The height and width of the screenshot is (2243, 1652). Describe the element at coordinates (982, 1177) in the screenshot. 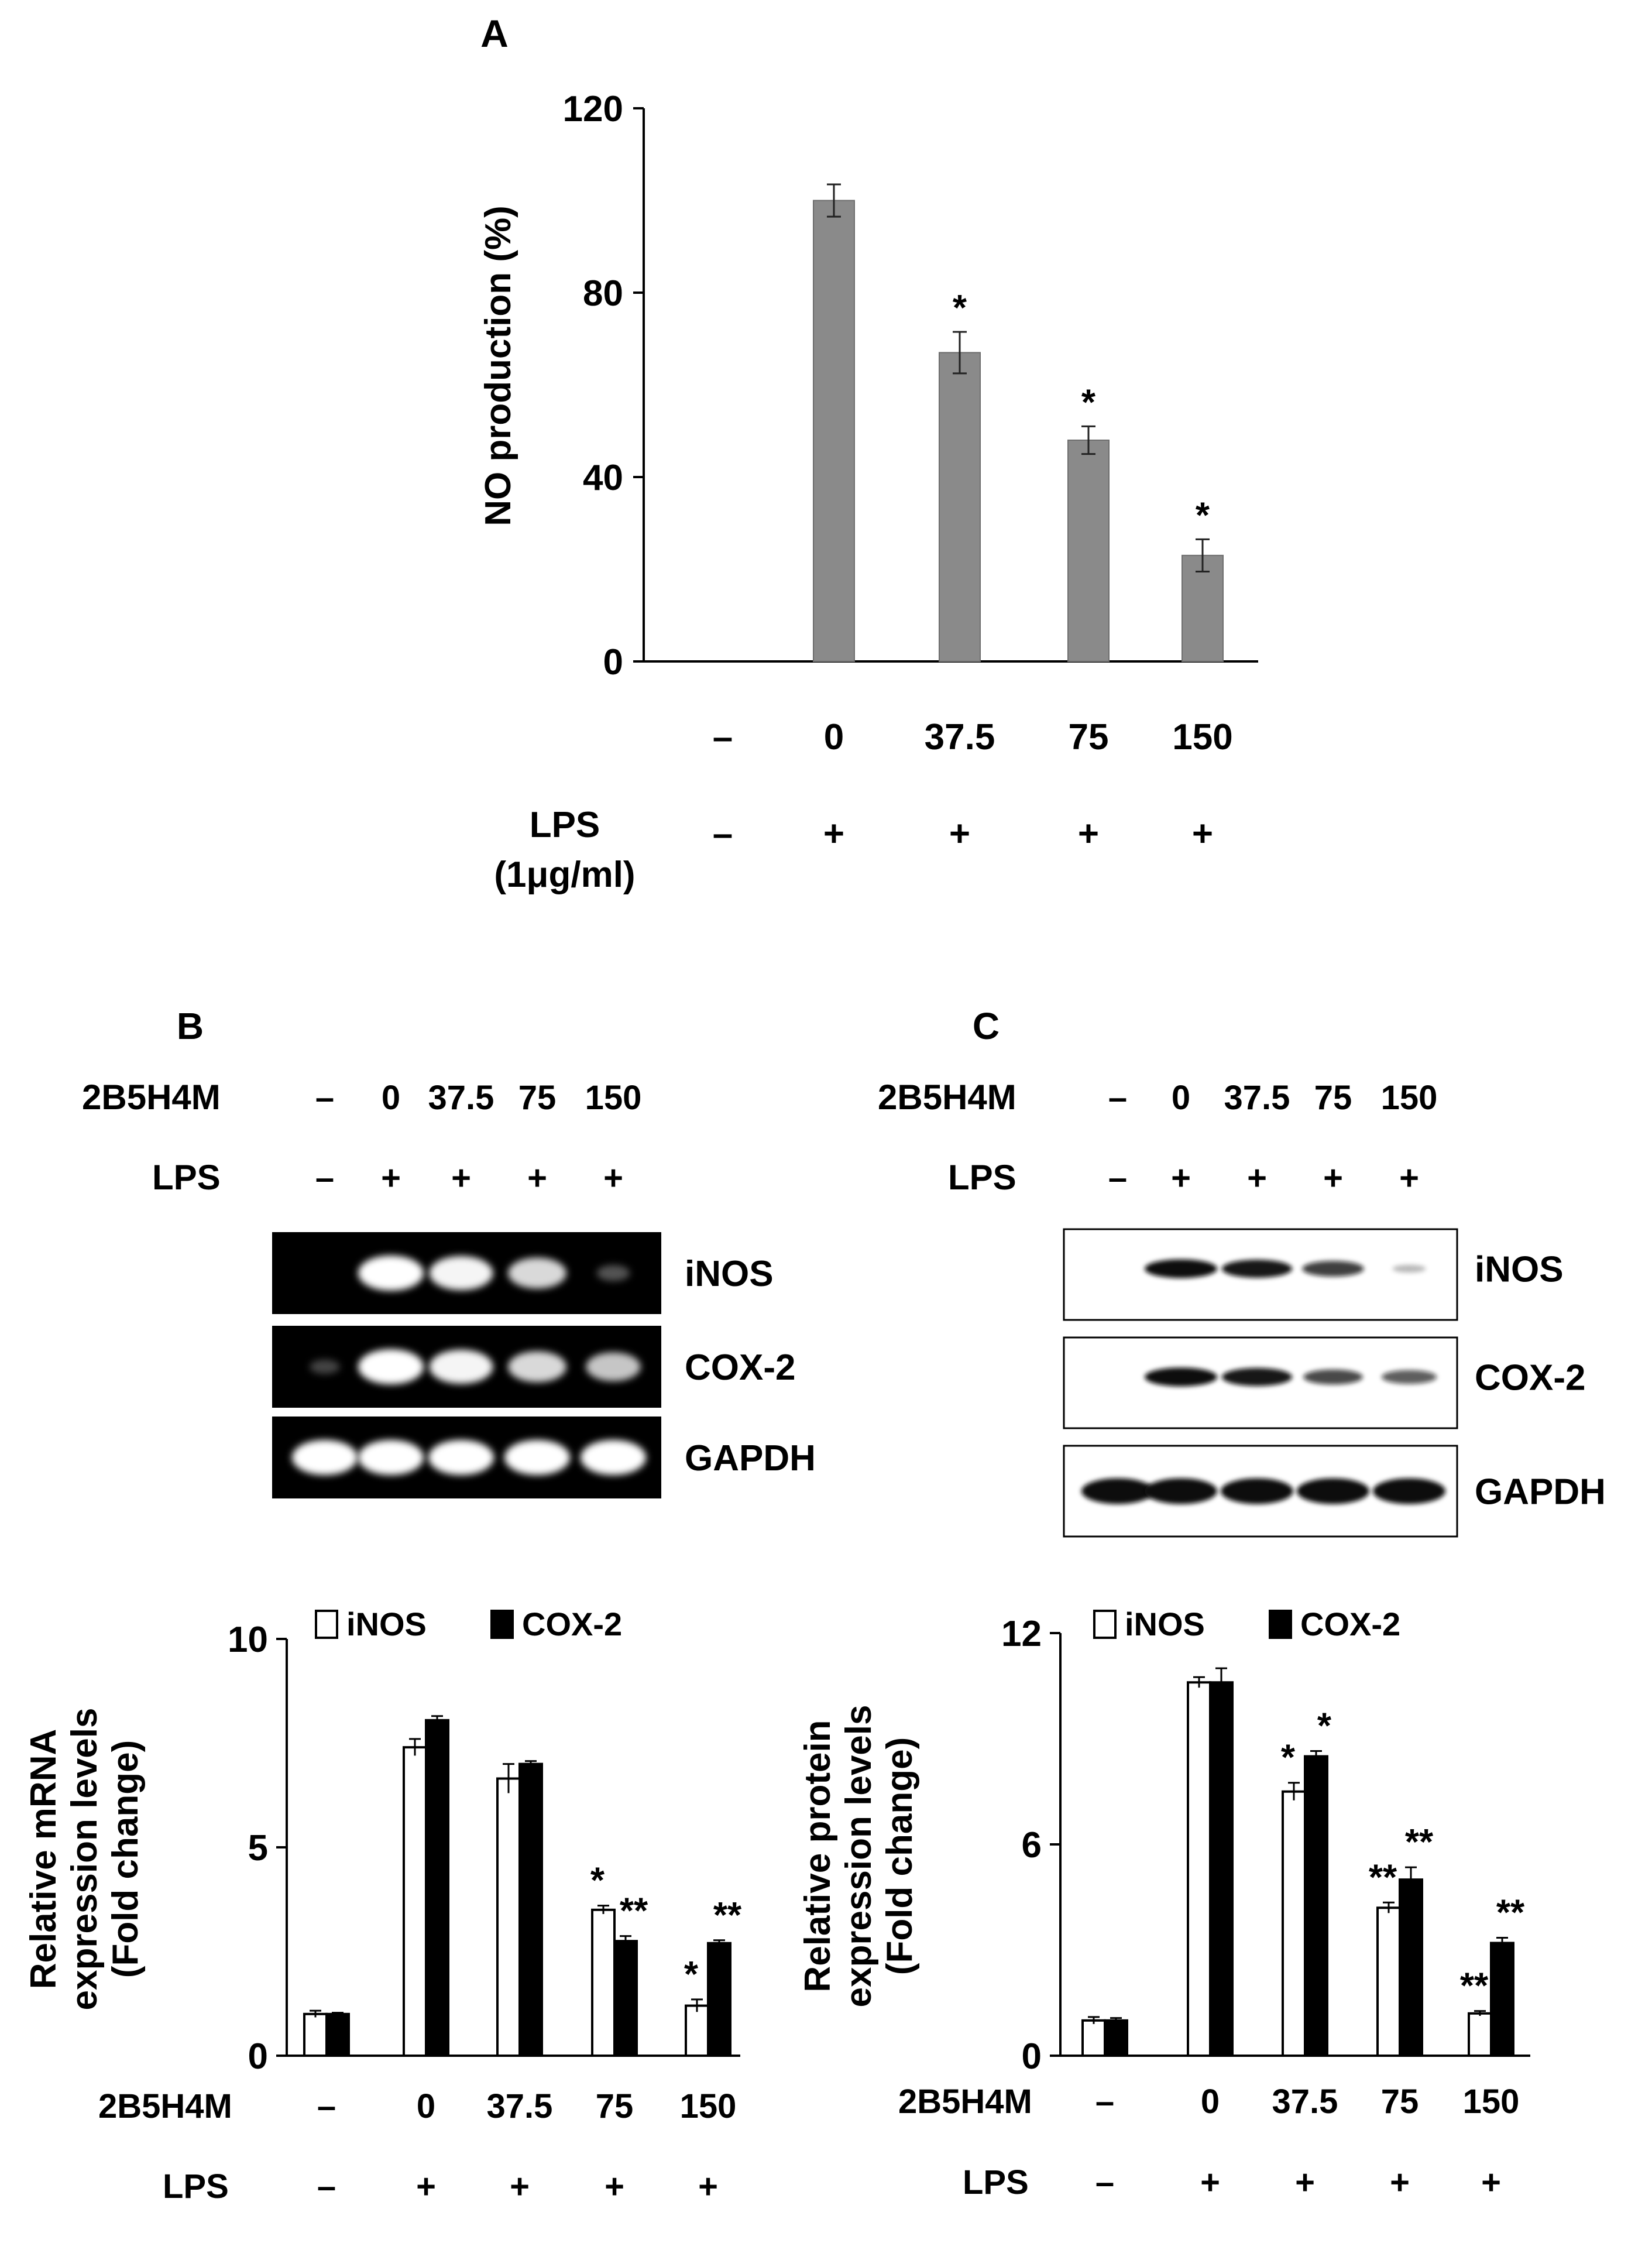

I see `panel-c-row2-label: LPS` at that location.